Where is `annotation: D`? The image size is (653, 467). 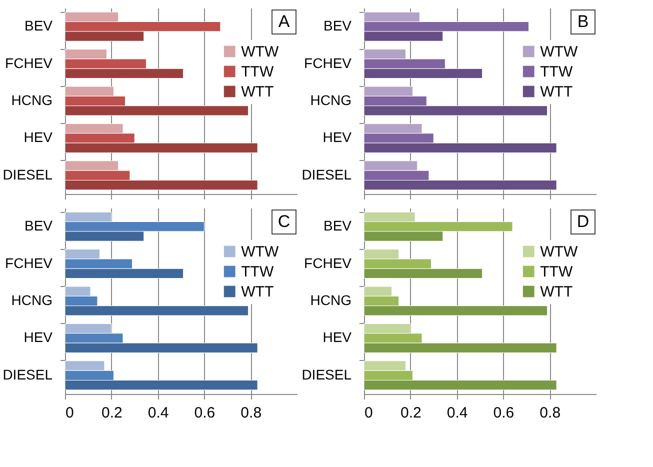 annotation: D is located at coordinates (583, 221).